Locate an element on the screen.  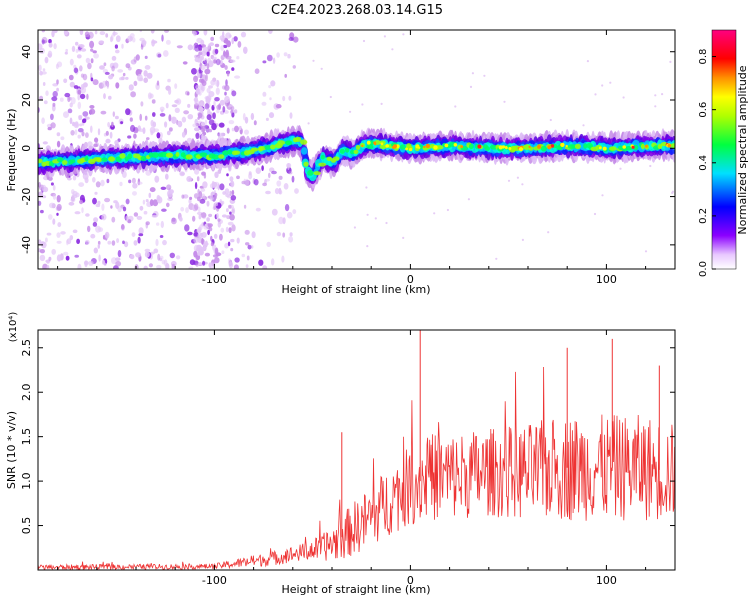
y-tick-label: -20 is located at coordinates (26, 197).